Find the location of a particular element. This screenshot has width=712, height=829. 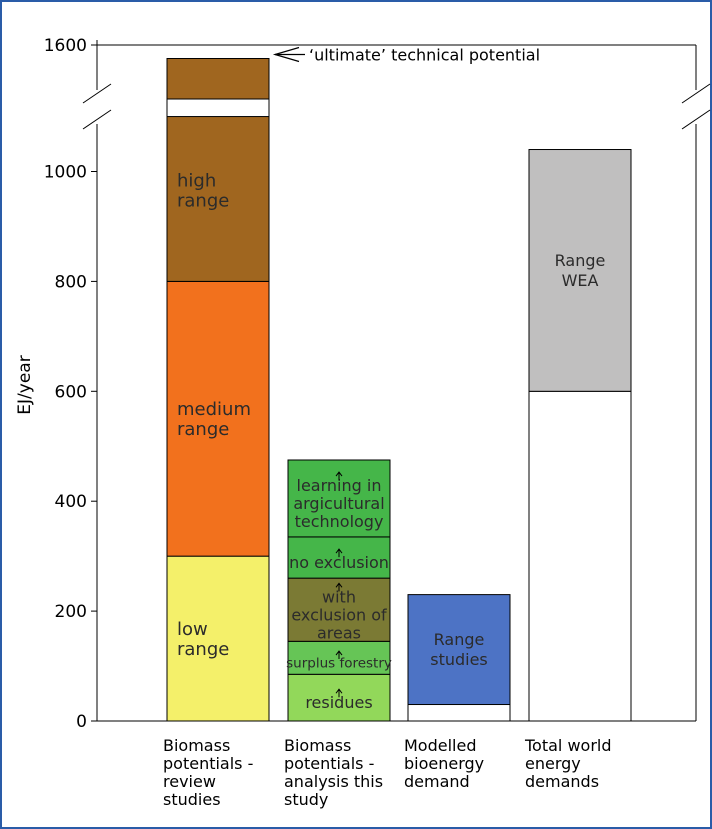

y-tick-label-600: 600 is located at coordinates (71, 392).